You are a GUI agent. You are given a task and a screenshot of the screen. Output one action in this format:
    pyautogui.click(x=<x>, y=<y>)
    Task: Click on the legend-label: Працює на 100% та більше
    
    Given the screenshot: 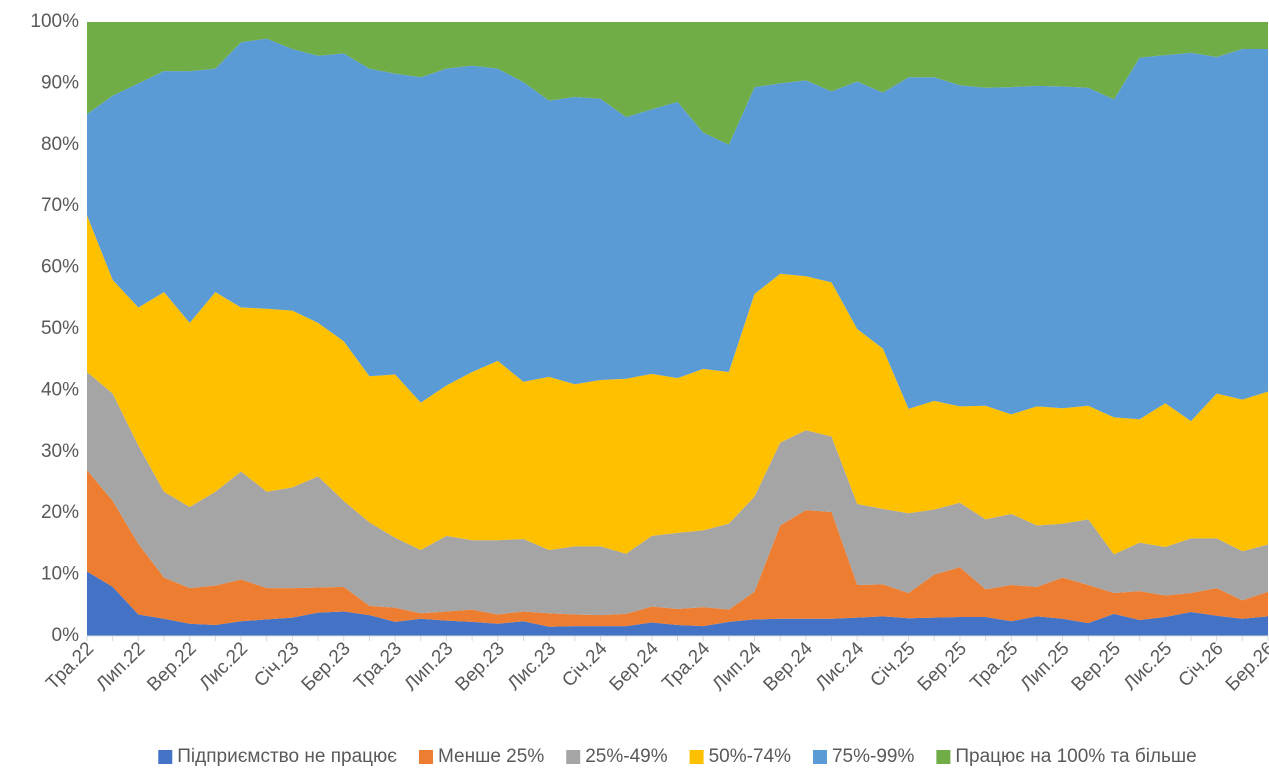 What is the action you would take?
    pyautogui.click(x=1075, y=756)
    